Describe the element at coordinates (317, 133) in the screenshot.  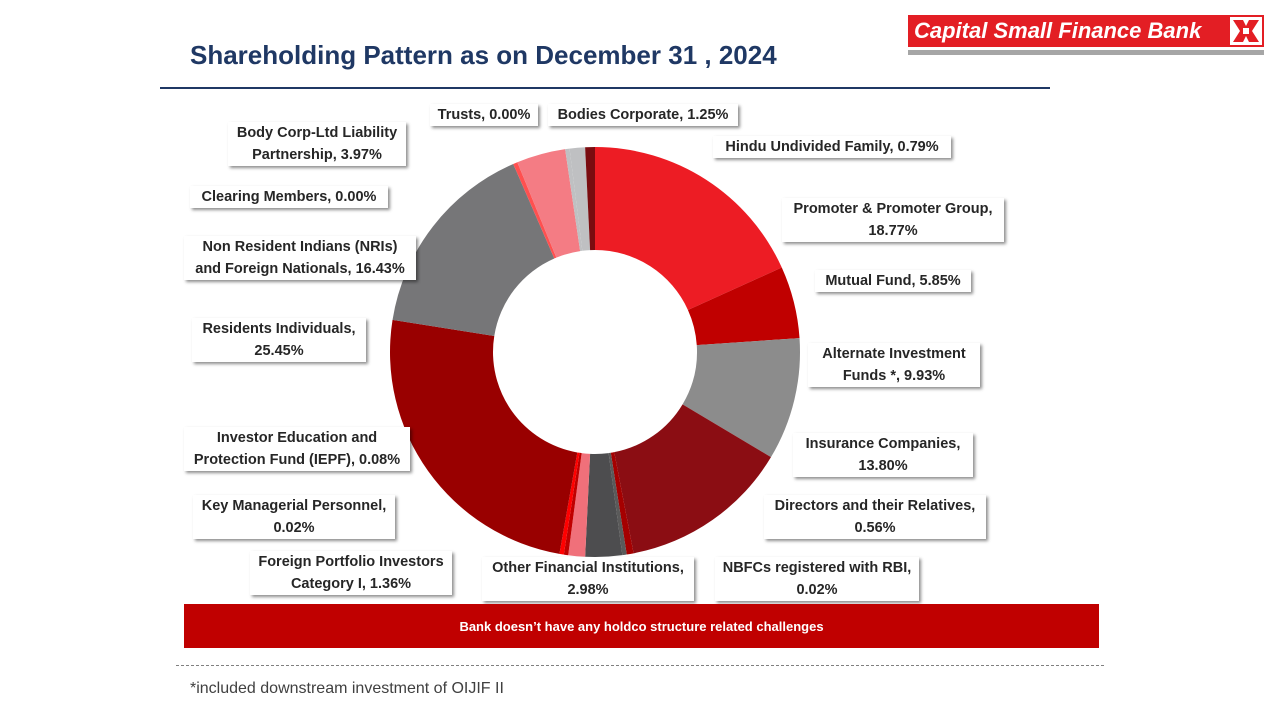
I see `slice-data-label-line: Body Corp-Ltd Liability` at that location.